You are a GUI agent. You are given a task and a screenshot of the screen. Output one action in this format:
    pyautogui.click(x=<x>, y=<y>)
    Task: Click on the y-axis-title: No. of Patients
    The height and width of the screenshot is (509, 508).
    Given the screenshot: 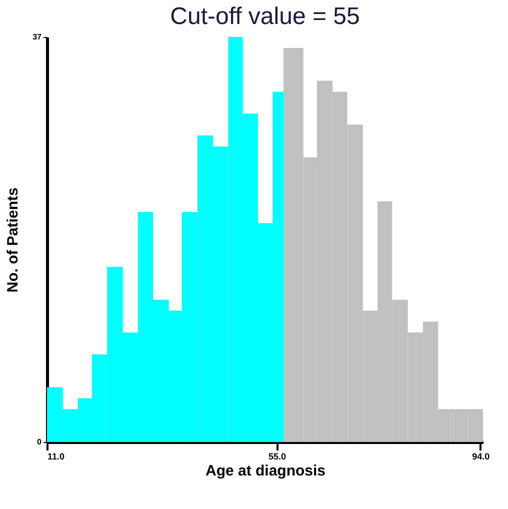 What is the action you would take?
    pyautogui.click(x=13, y=240)
    